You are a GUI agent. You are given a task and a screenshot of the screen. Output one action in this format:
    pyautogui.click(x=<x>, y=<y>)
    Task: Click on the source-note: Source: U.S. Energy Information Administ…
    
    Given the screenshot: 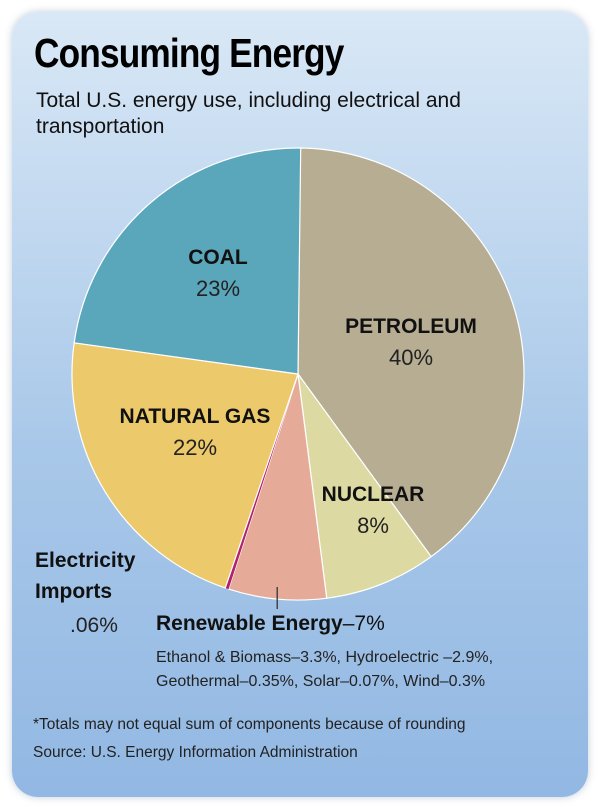 What is the action you would take?
    pyautogui.click(x=195, y=752)
    